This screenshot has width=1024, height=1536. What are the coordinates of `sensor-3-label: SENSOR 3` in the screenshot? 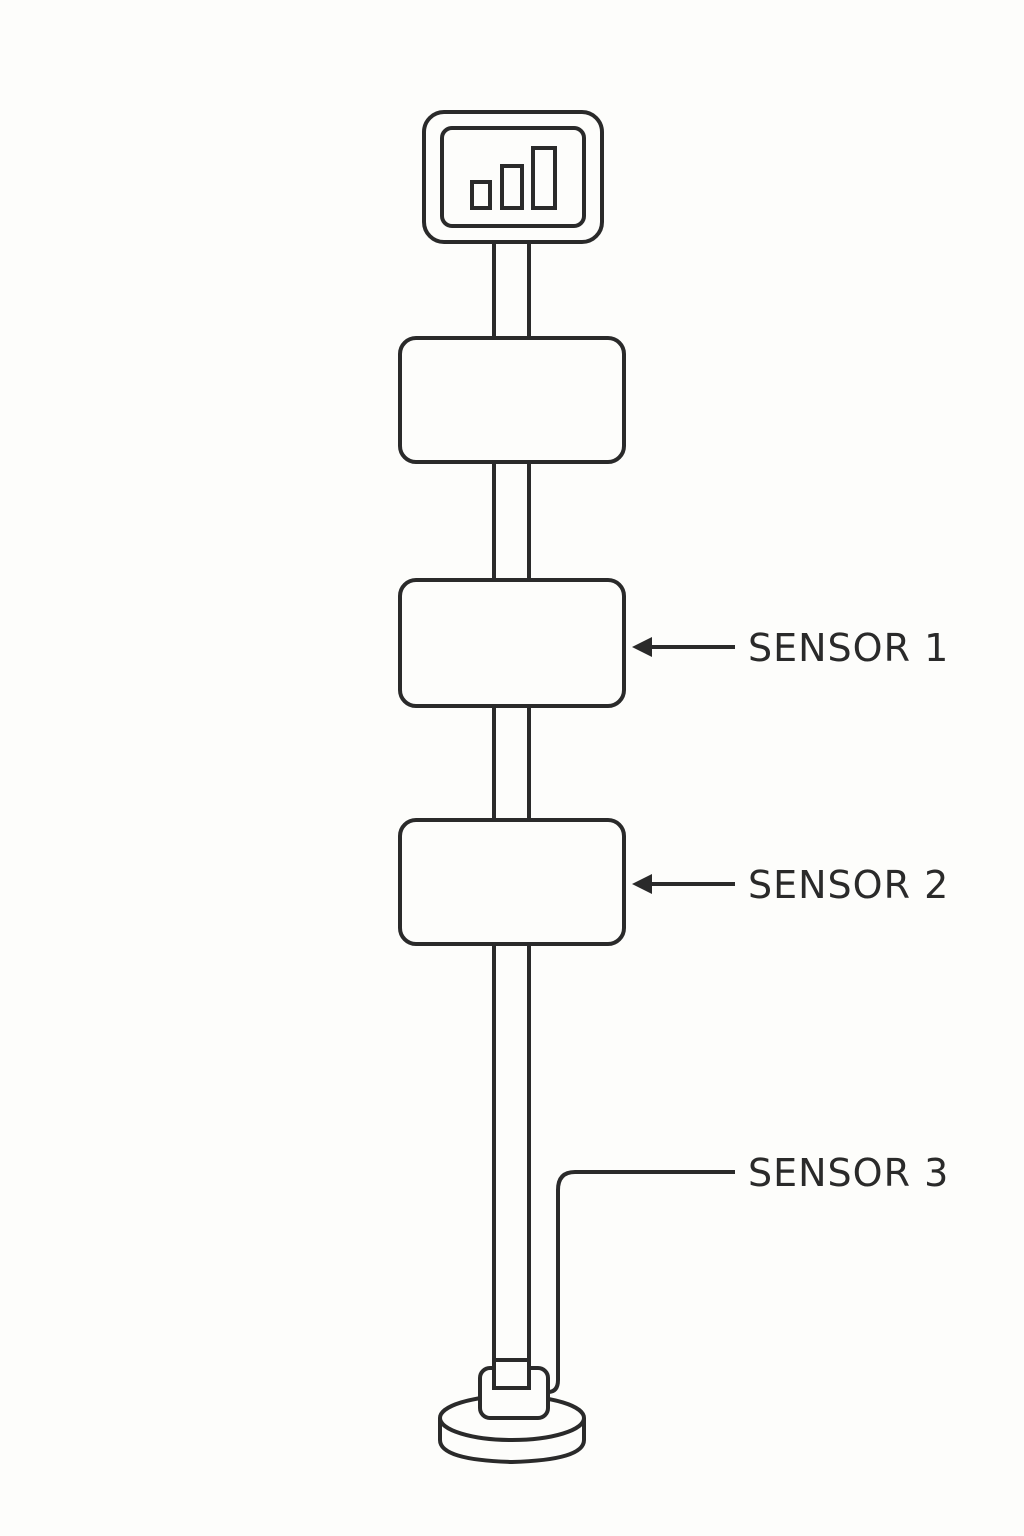 It's located at (848, 1173).